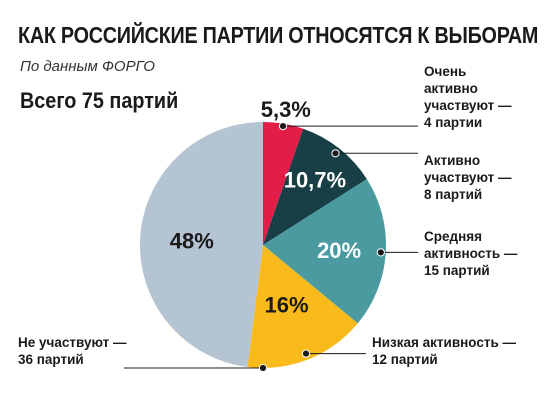  I want to click on callout-line-text: Средняя, so click(453, 236).